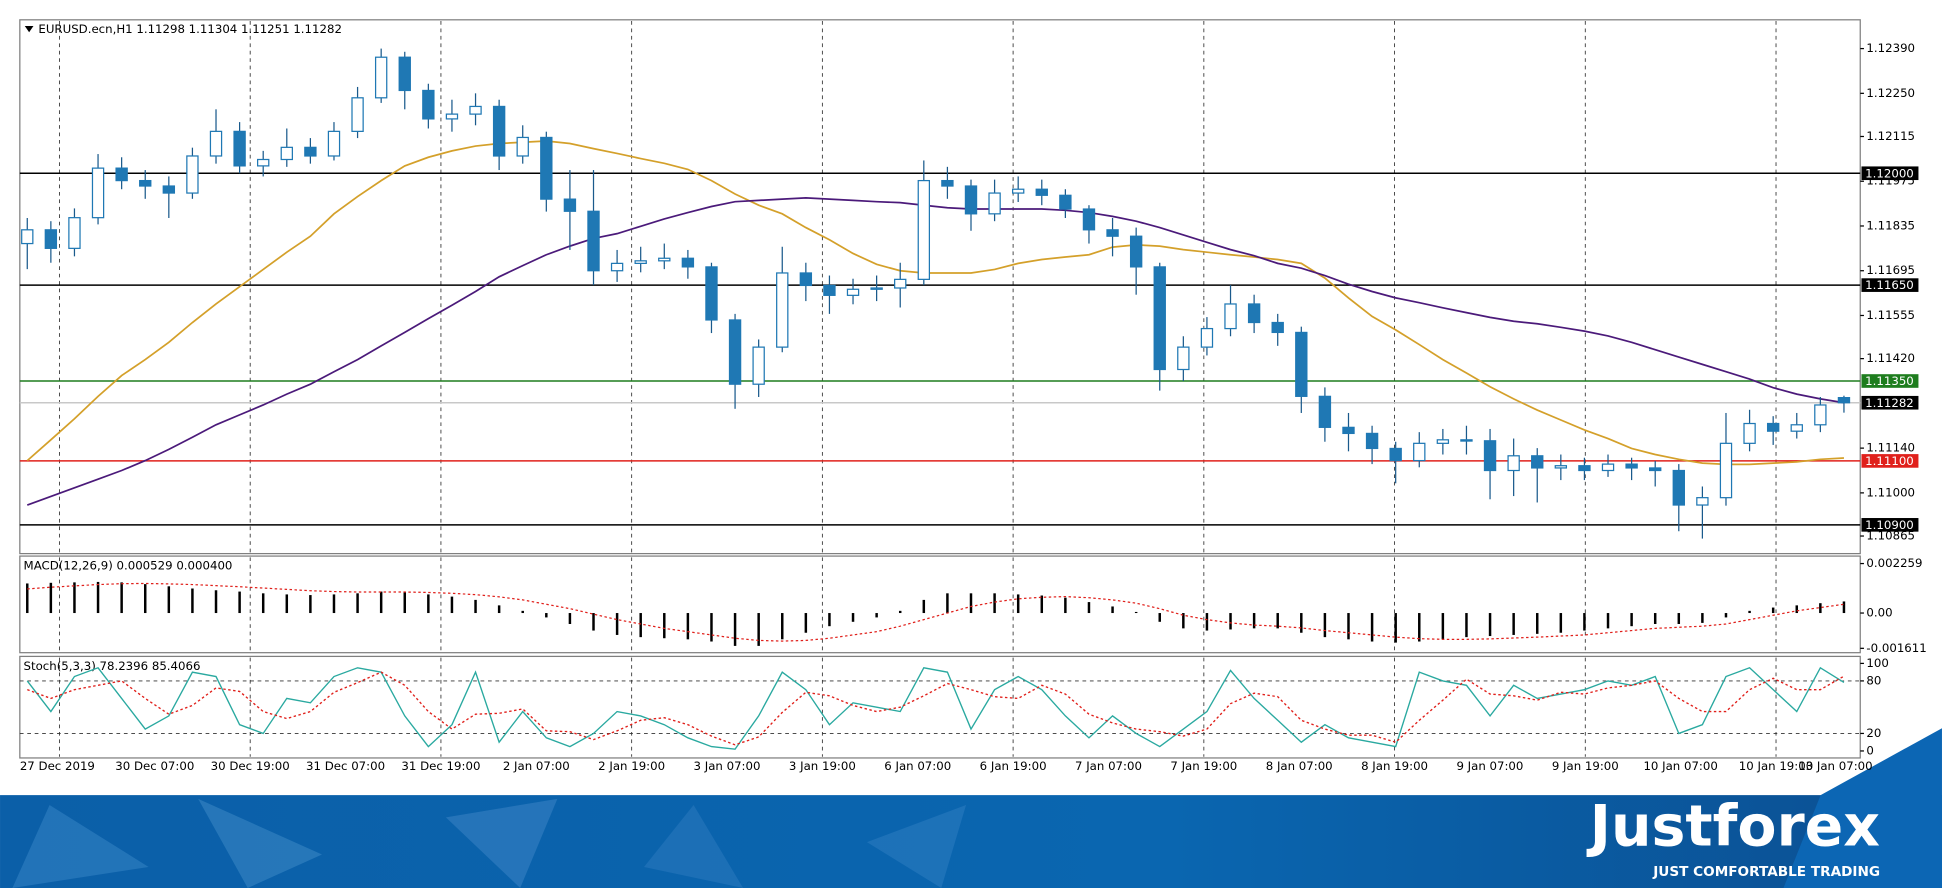  Describe the element at coordinates (1879, 613) in the screenshot. I see `y-tick-label: 0.00` at that location.